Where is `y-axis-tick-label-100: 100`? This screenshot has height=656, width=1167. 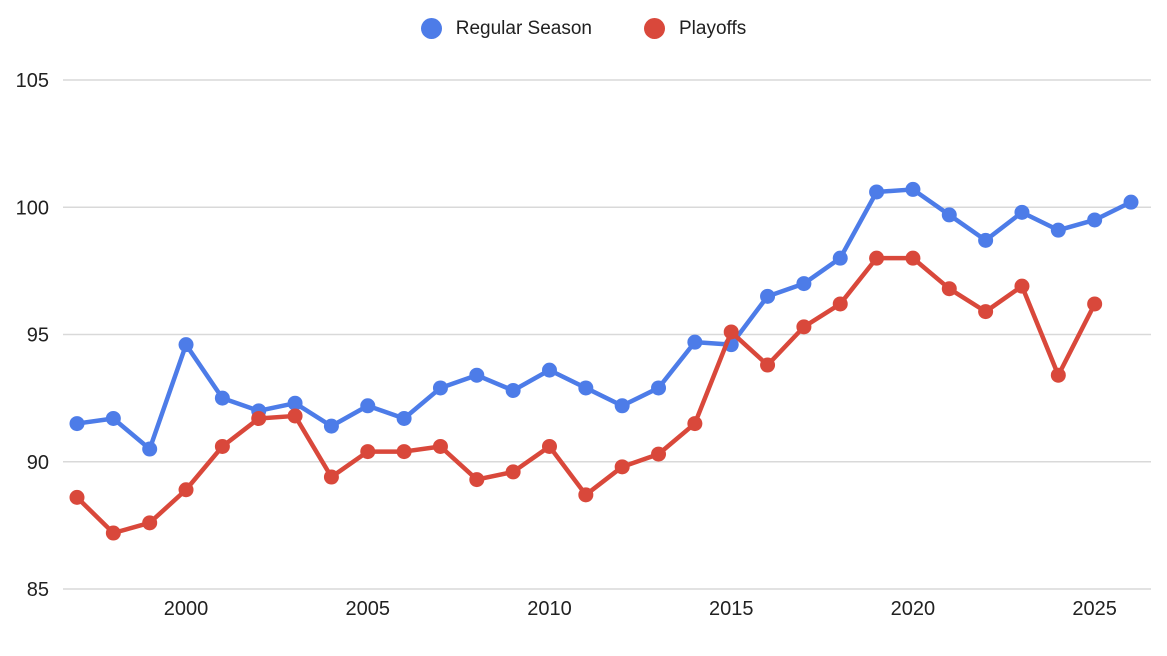
y-axis-tick-label-100: 100 is located at coordinates (32, 208).